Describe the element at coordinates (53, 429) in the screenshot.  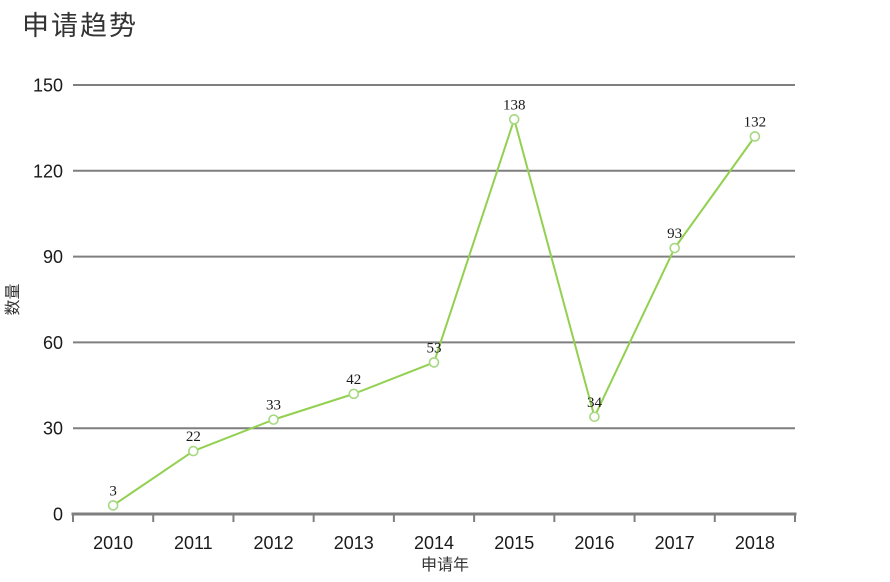
I see `y-tick-label-30: 30` at that location.